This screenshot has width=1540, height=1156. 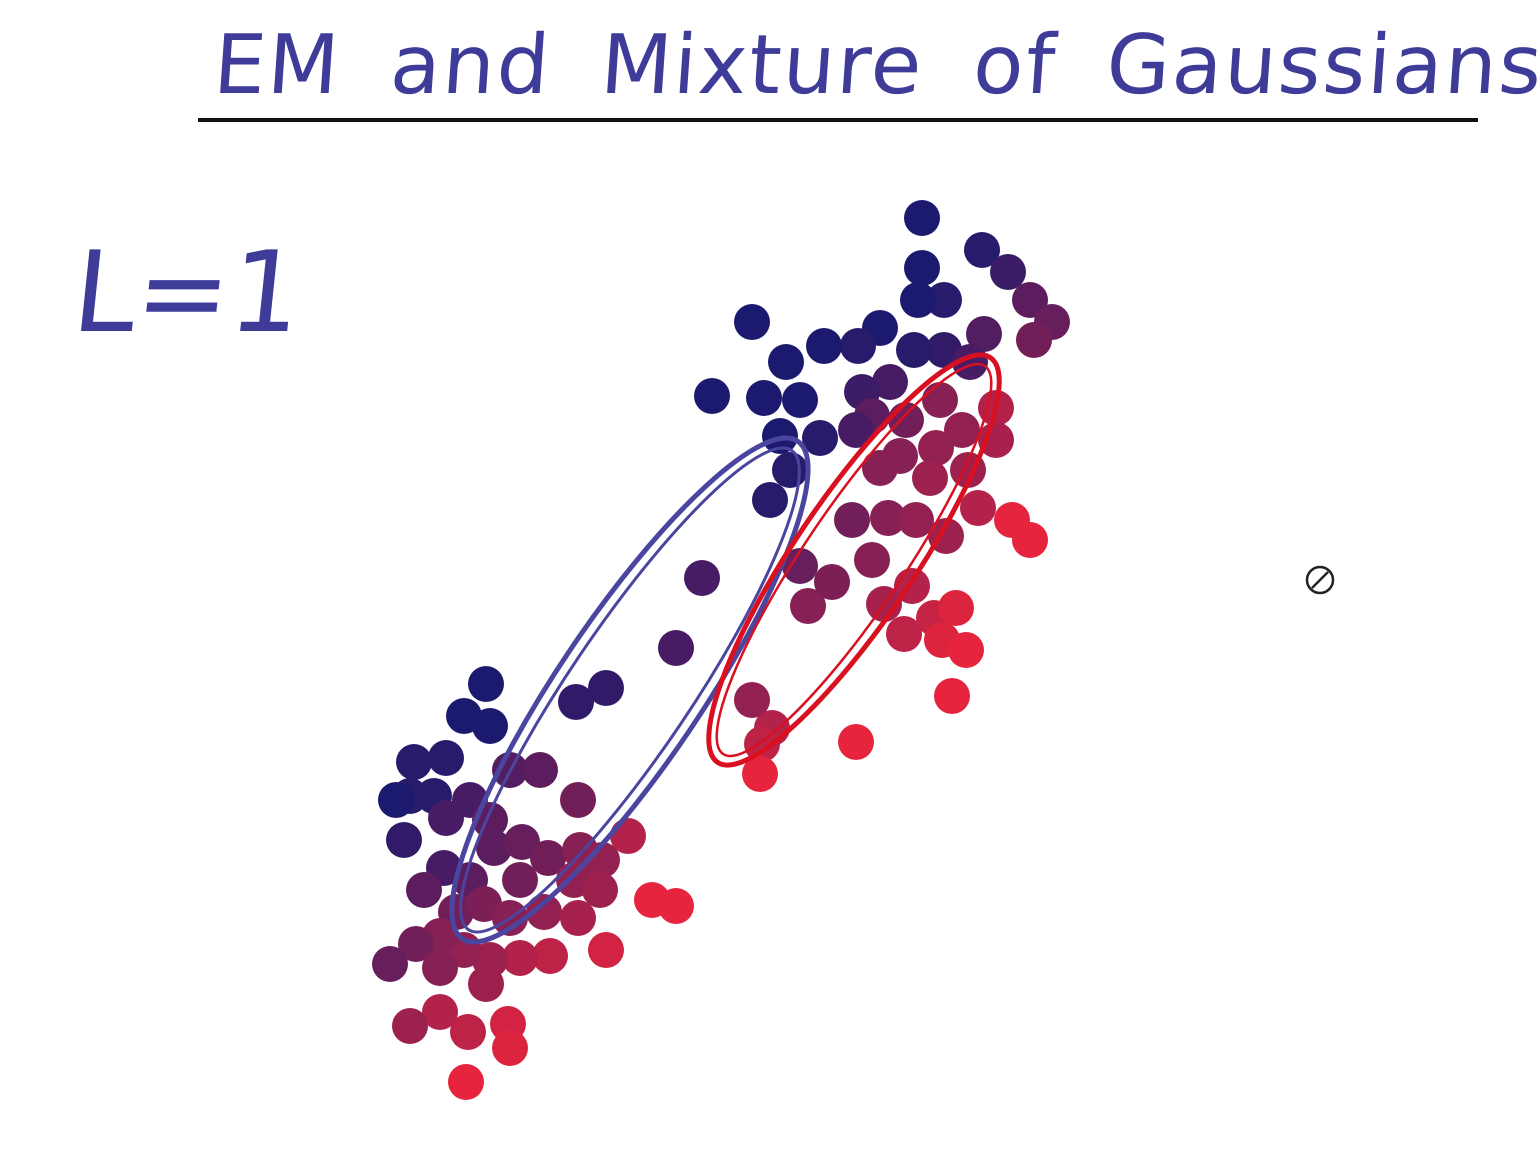 I want to click on red-gaussian-ellipse, so click(x=854, y=560).